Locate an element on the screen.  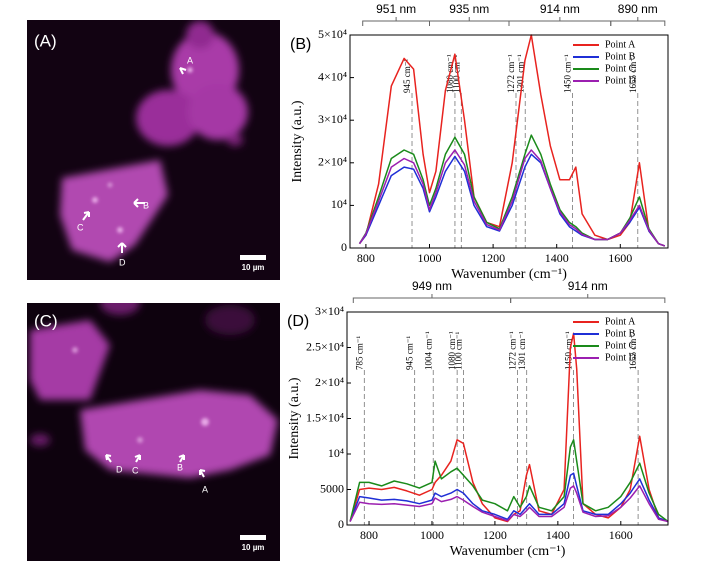
panel-label: (C) is located at coordinates (46, 320).